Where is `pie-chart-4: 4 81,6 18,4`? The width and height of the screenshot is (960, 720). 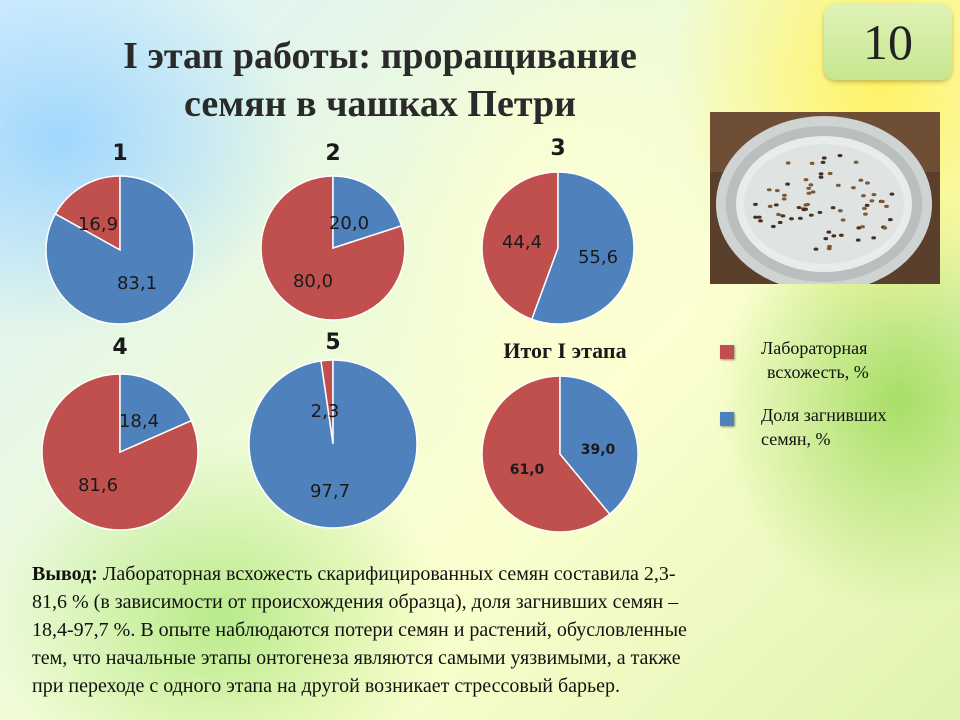
pie-chart-4: 4 81,6 18,4 is located at coordinates (120, 433).